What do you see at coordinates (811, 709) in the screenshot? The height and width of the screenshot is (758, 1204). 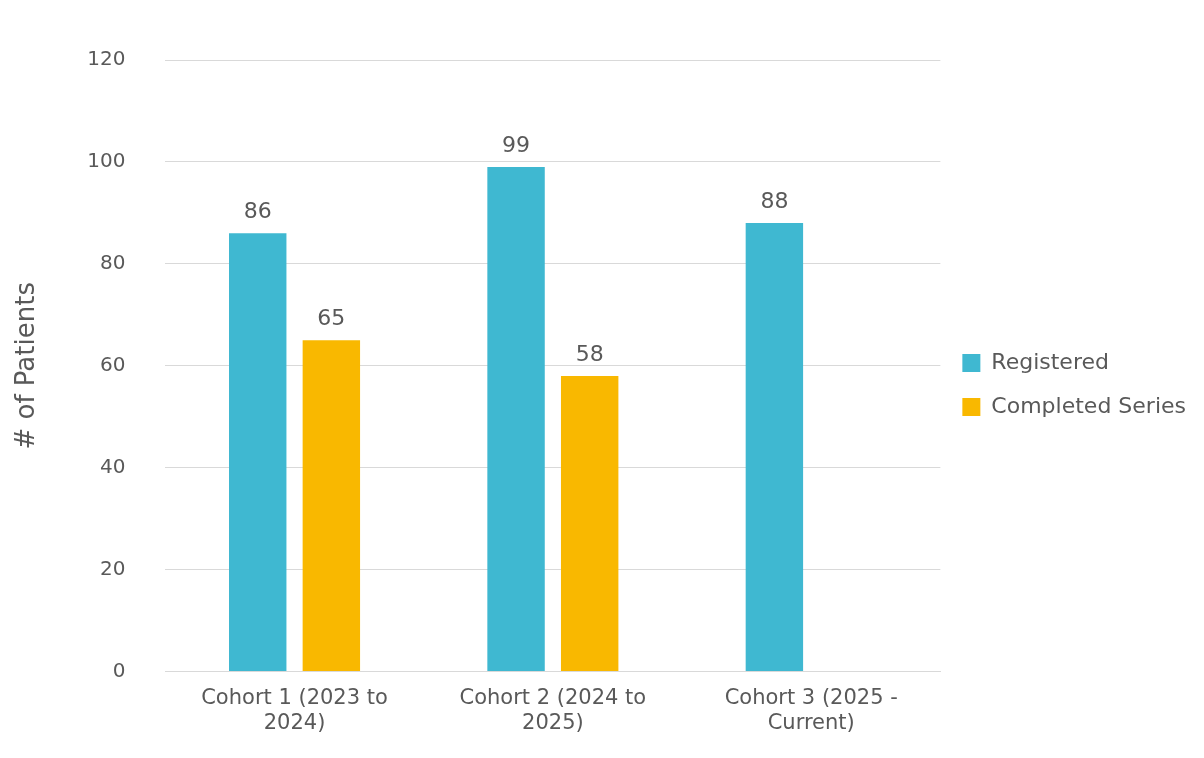 I see `x-tick-label: Cohort 3 (2025 - Current)` at bounding box center [811, 709].